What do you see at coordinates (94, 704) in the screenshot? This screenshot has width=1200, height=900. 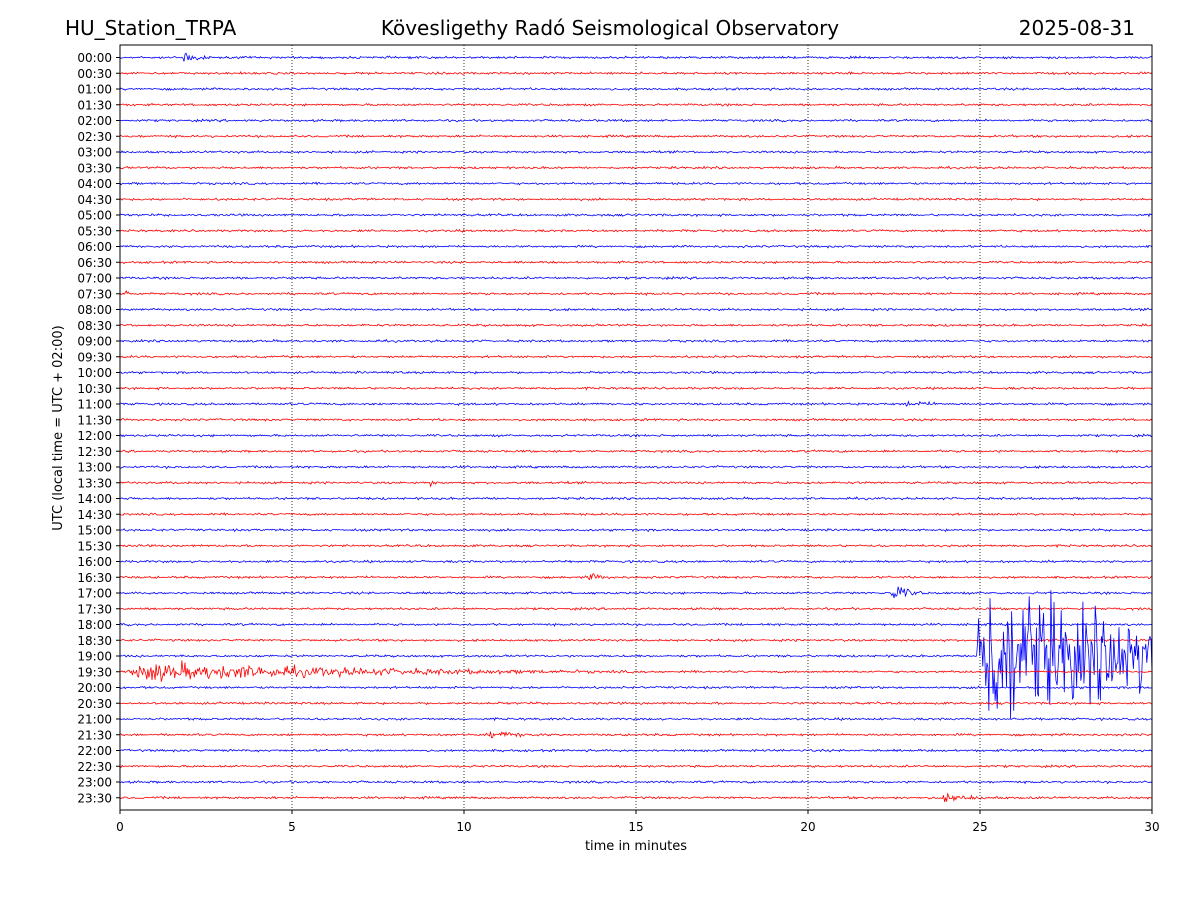 I see `y-tick-label: 20:30` at bounding box center [94, 704].